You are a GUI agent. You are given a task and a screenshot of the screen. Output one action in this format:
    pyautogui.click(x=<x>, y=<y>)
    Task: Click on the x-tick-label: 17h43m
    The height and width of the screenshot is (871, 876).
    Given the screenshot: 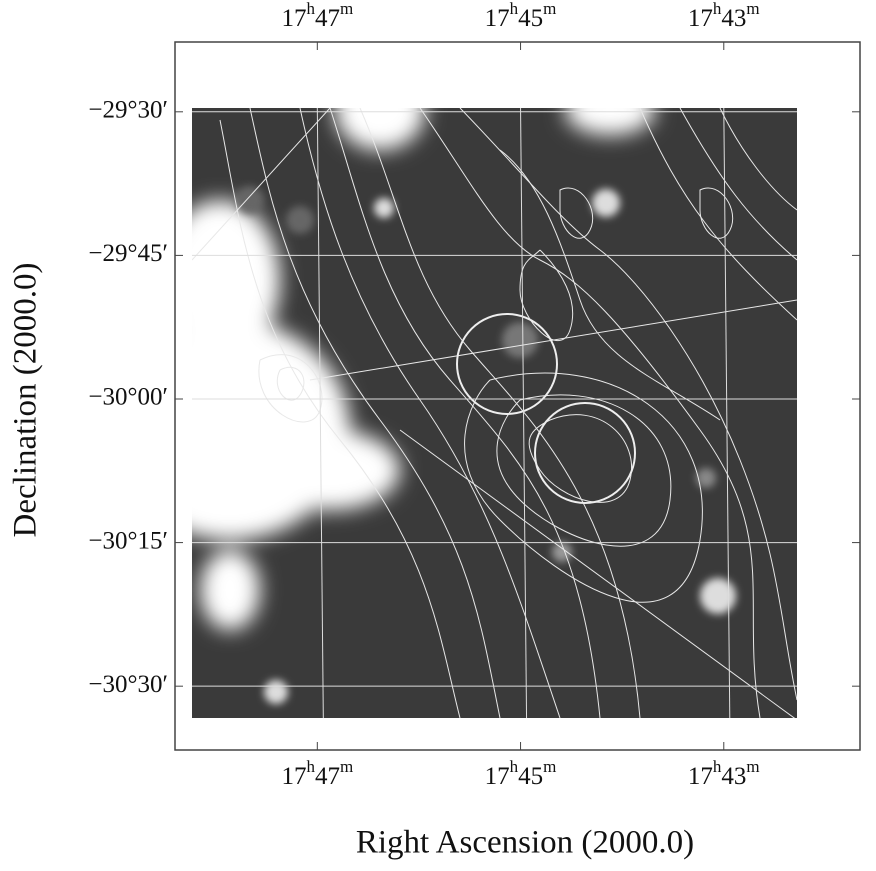 What is the action you would take?
    pyautogui.click(x=724, y=773)
    